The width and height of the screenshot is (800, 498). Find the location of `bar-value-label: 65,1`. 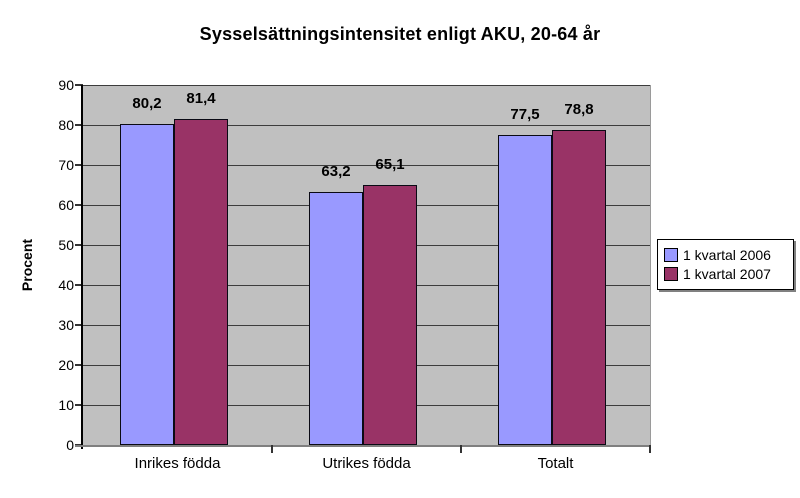

bar-value-label: 65,1 is located at coordinates (390, 164).